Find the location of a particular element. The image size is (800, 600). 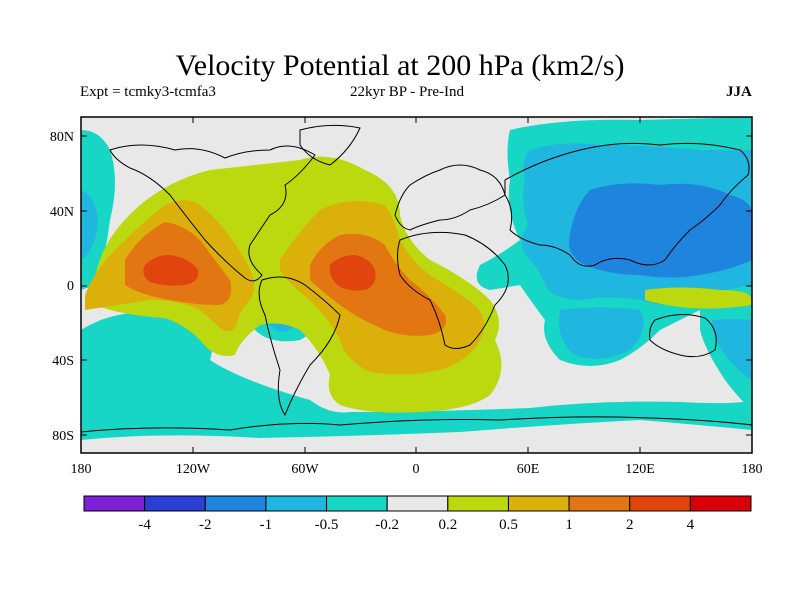

colorbar-label: 1 is located at coordinates (569, 525).